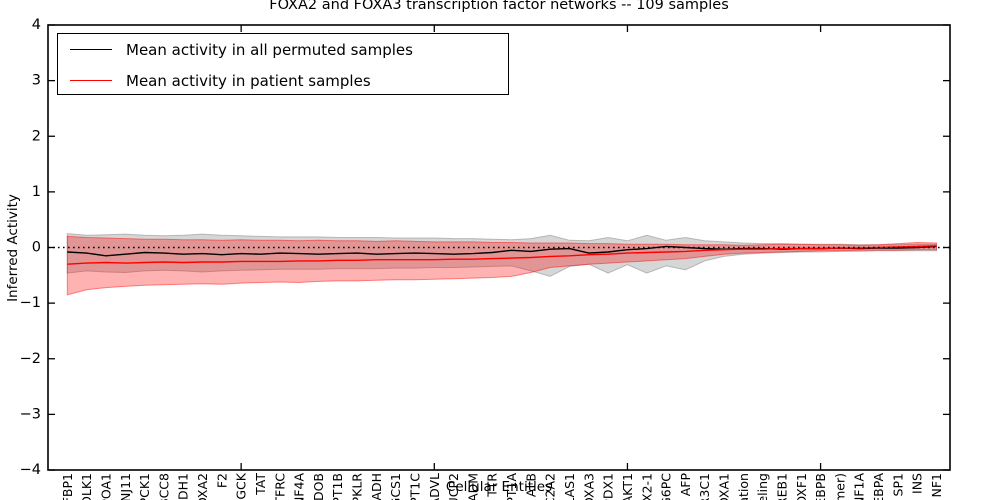  I want to click on y-tick-label: −1, so click(30, 303).